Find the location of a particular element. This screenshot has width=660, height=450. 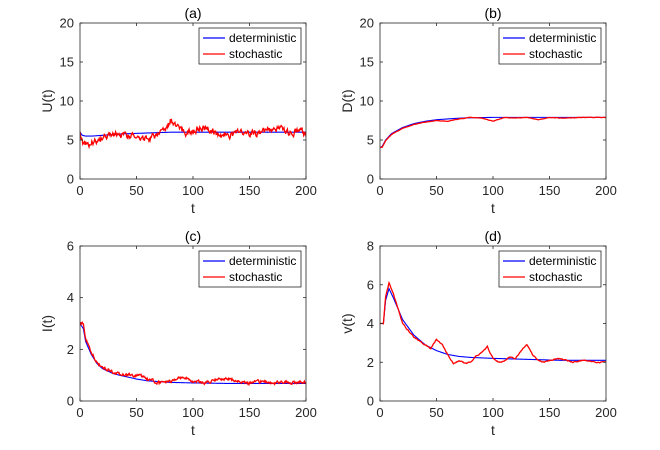

panel-title: (b) is located at coordinates (492, 13).